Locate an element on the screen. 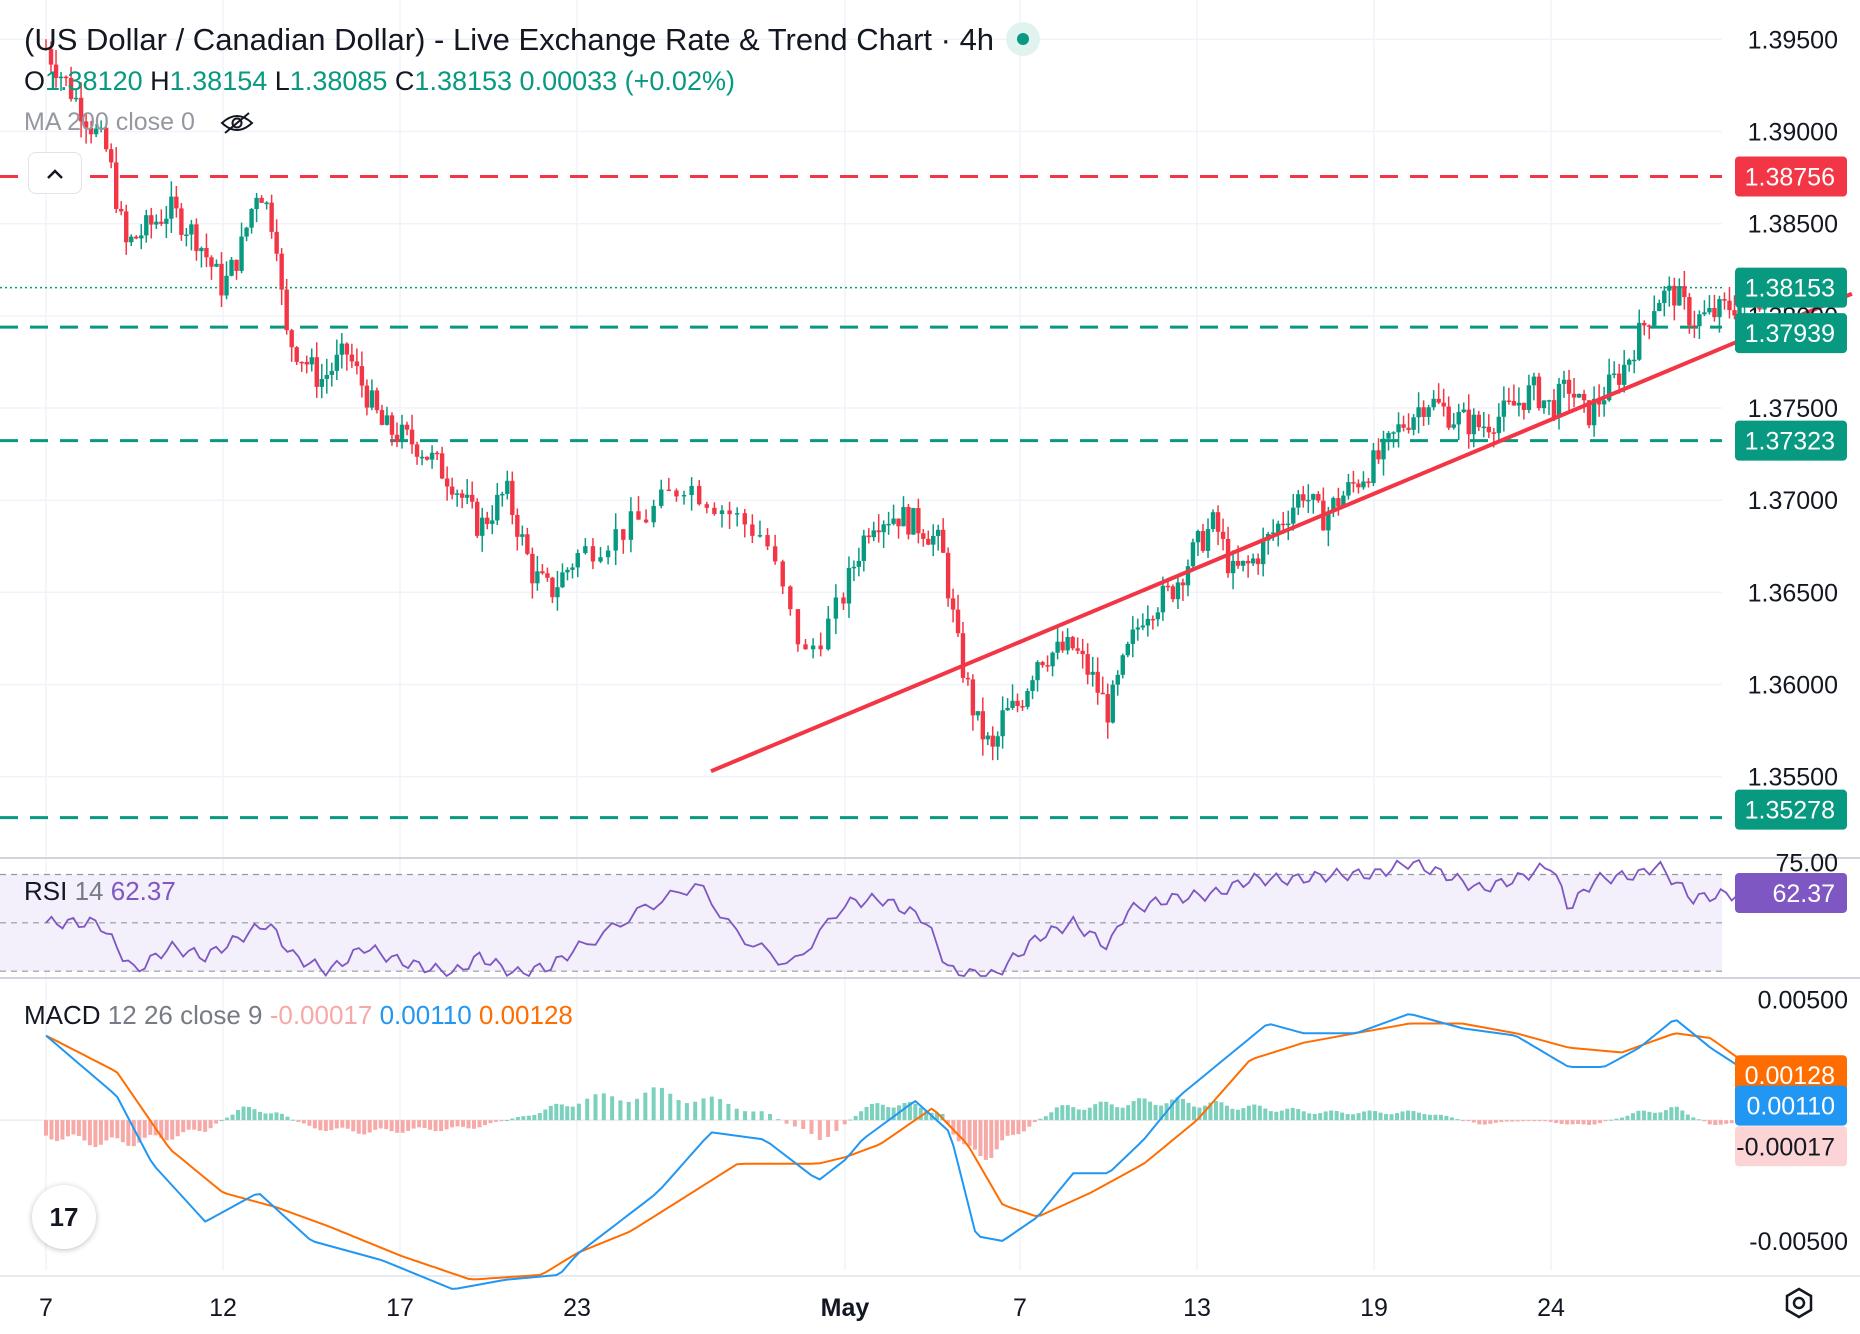 The height and width of the screenshot is (1334, 1860). price-tick-label: 1.36500 is located at coordinates (1793, 593).